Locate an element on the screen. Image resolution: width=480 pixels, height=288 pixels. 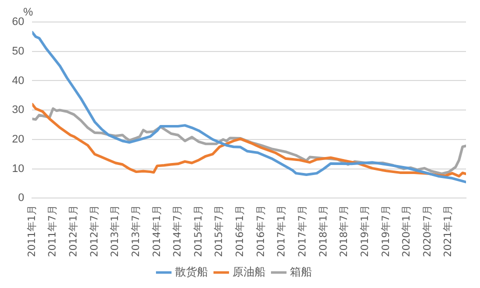
x-tick-label: 2019年1月 is located at coordinates (364, 231).